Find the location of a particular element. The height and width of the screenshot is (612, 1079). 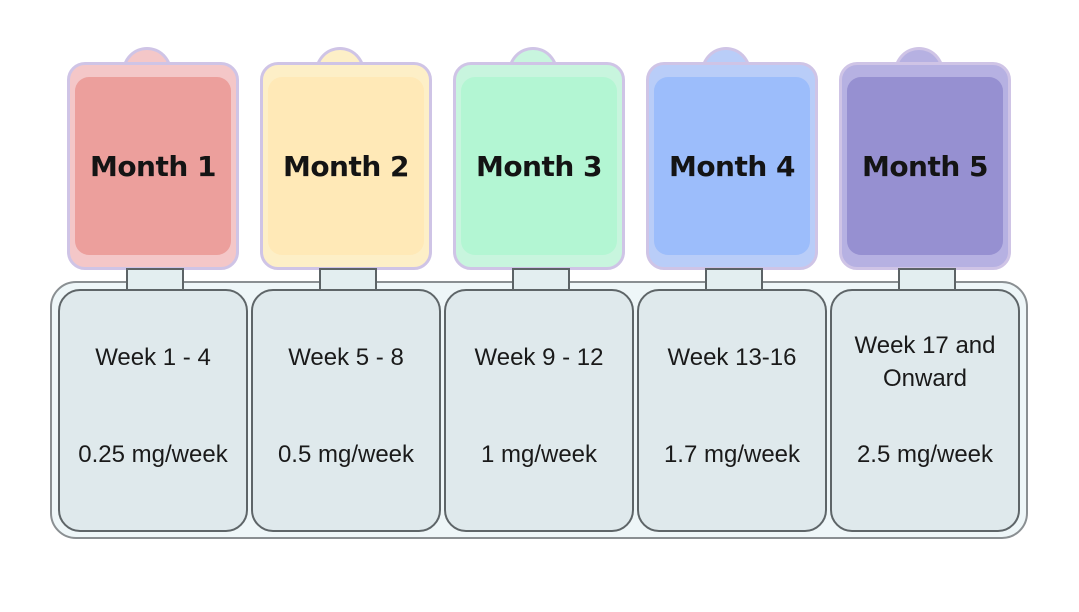

month-lid: Month 1 is located at coordinates (153, 166).